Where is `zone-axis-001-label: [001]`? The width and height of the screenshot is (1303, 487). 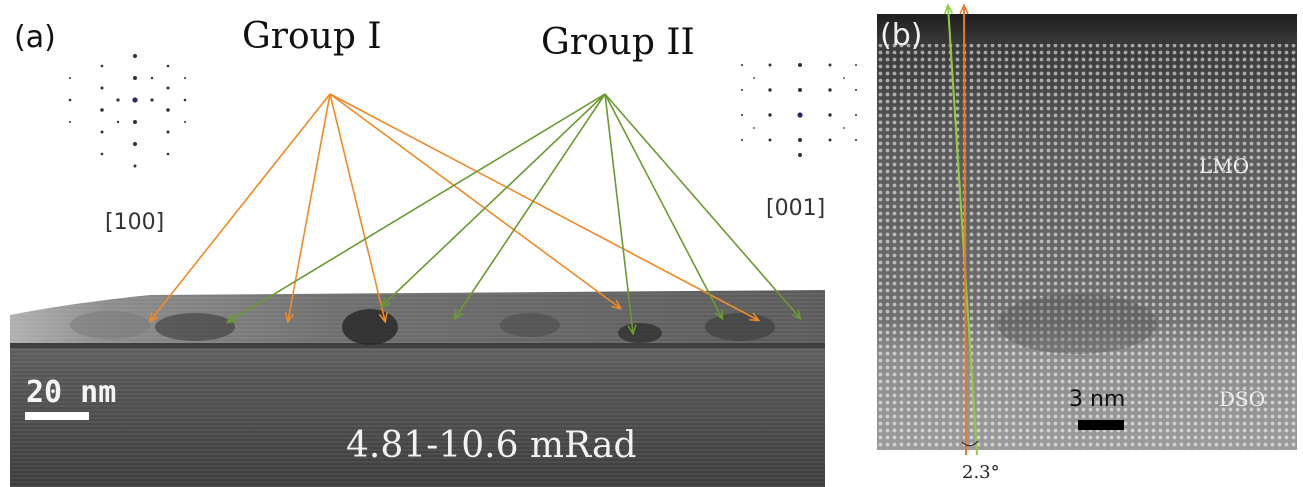 zone-axis-001-label: [001] is located at coordinates (796, 208).